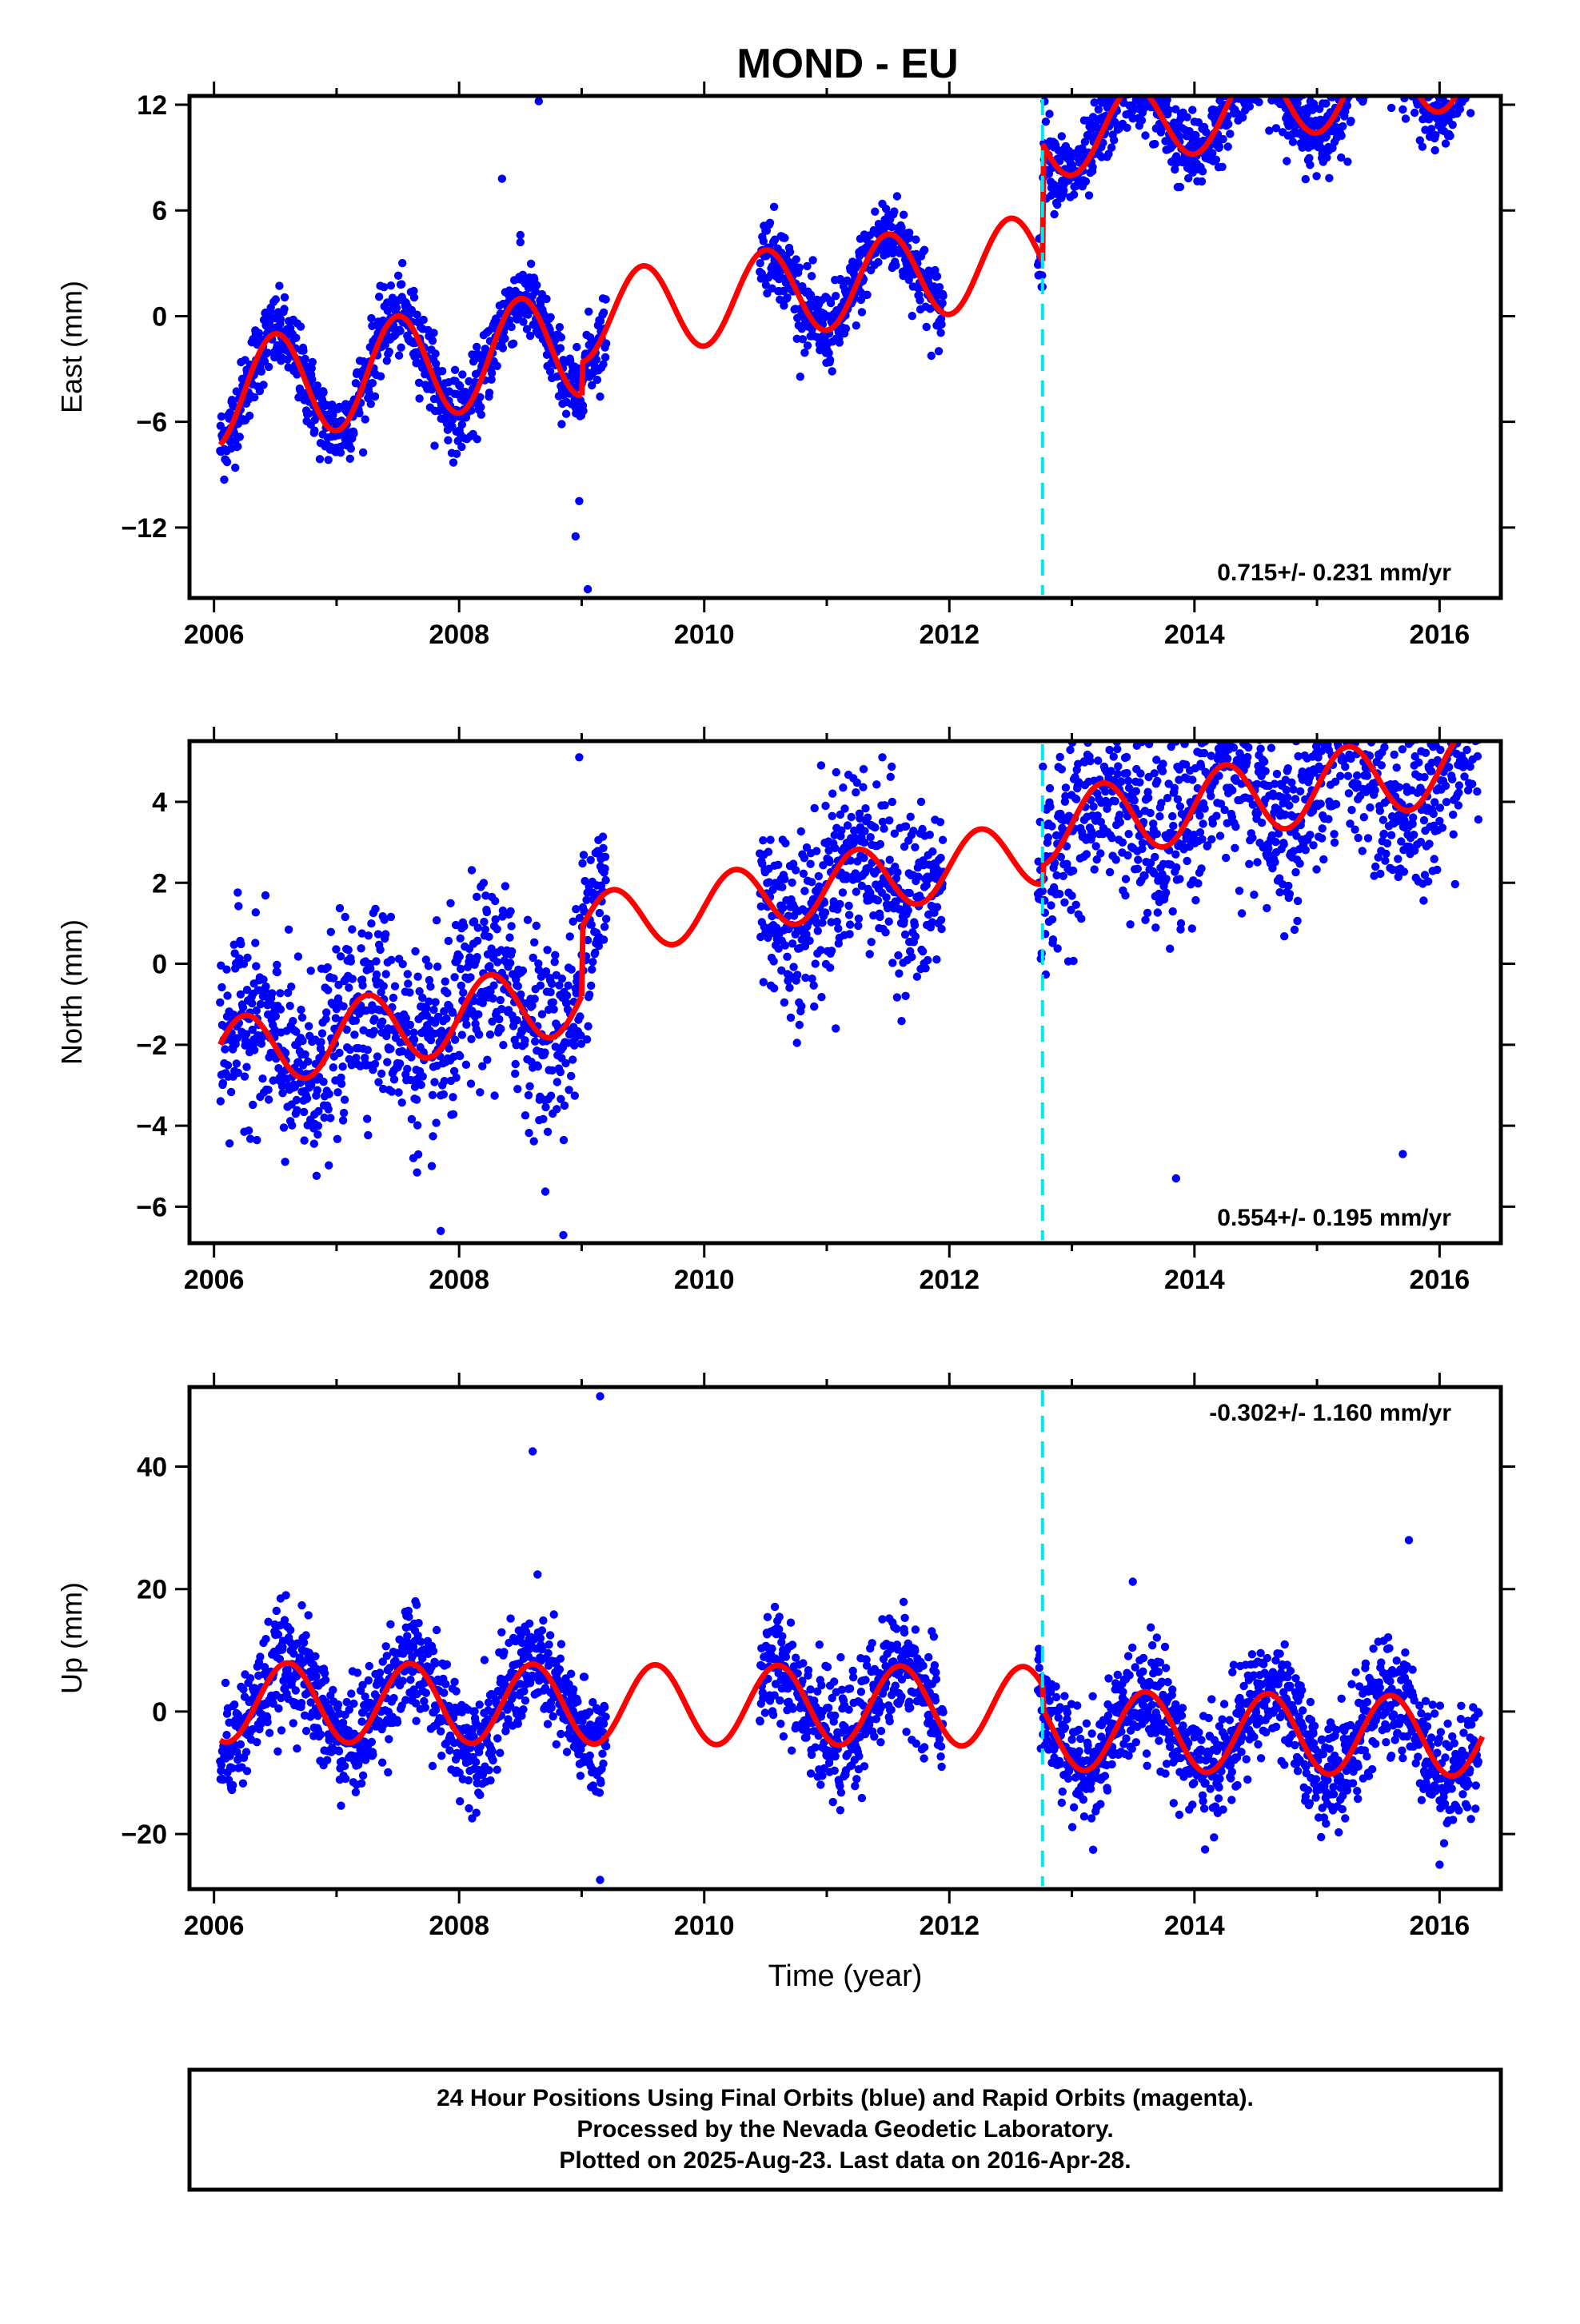  What do you see at coordinates (949, 635) in the screenshot?
I see `x-tick-label: 2012` at bounding box center [949, 635].